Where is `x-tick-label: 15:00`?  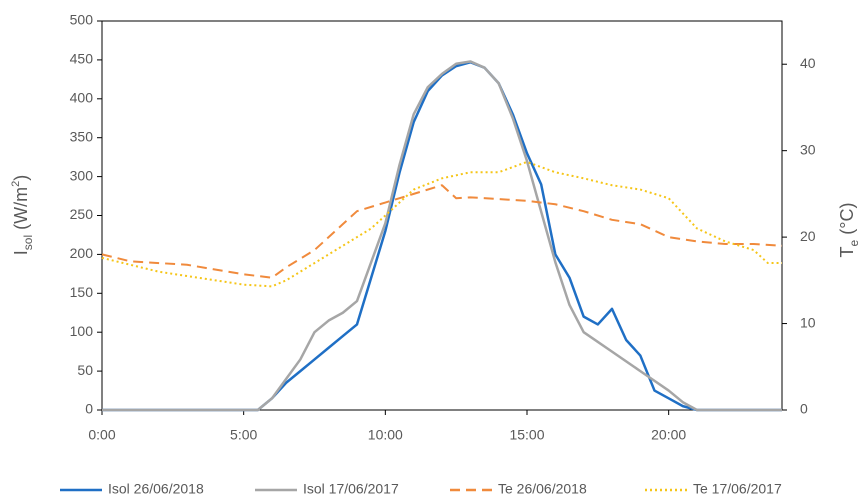
x-tick-label: 15:00 is located at coordinates (526, 435).